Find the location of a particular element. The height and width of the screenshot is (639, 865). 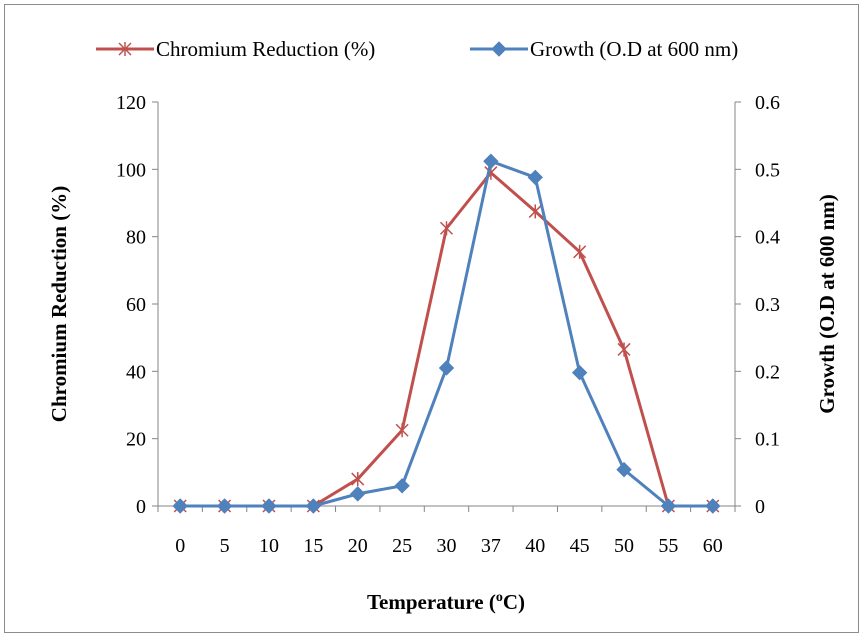

x-tick-label: 30 is located at coordinates (447, 546).